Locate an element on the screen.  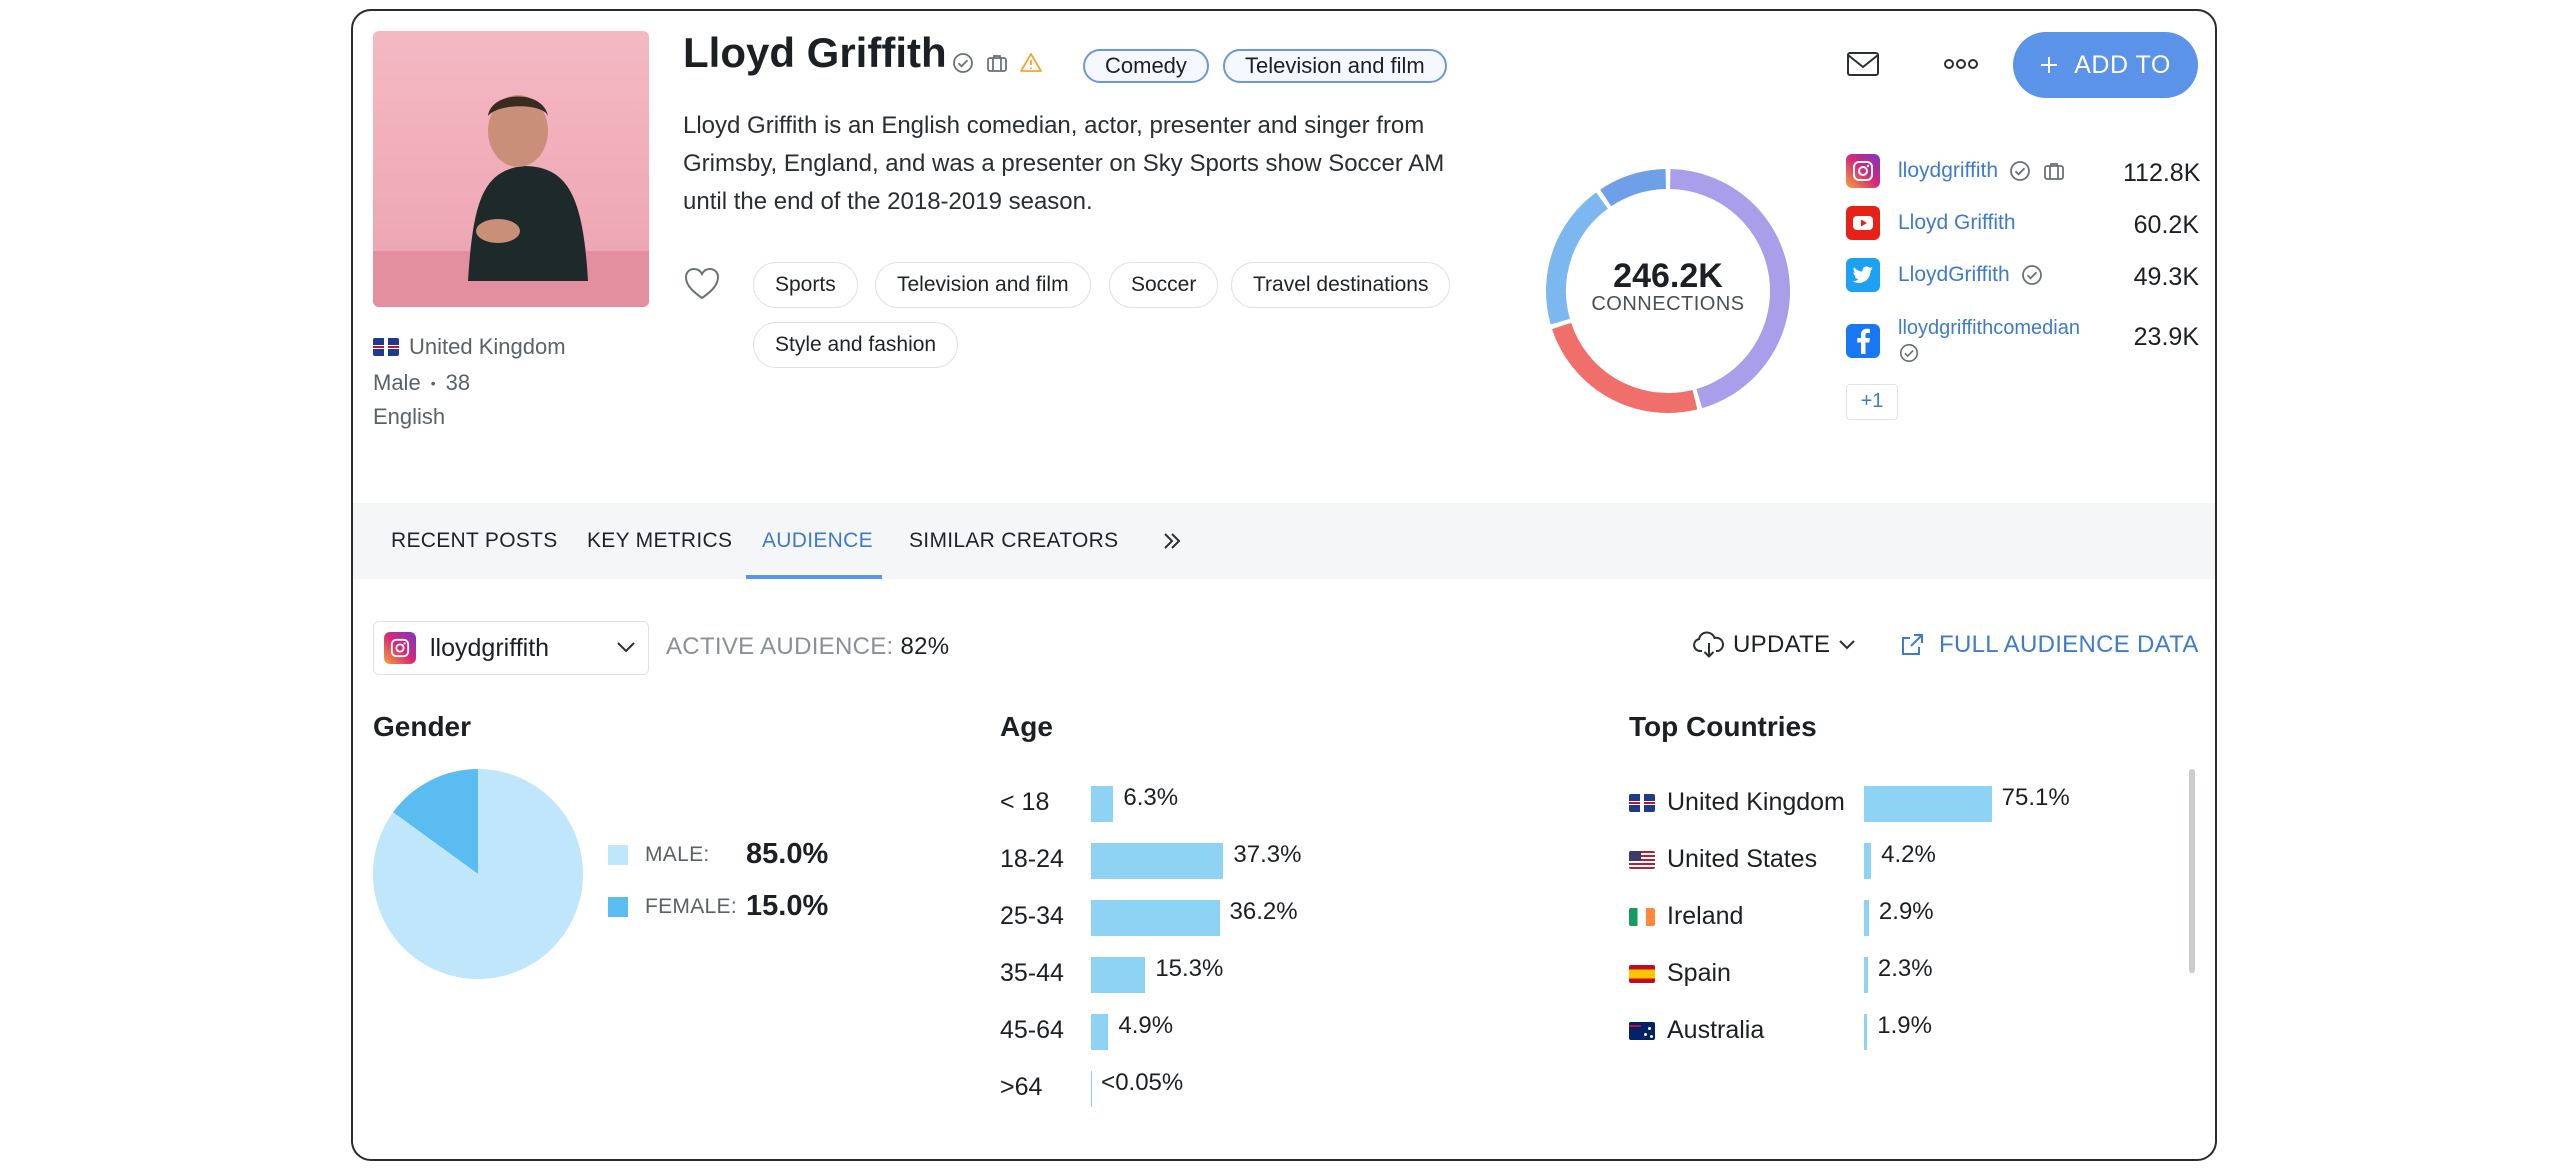
update-button: UPDATE is located at coordinates (1774, 645).